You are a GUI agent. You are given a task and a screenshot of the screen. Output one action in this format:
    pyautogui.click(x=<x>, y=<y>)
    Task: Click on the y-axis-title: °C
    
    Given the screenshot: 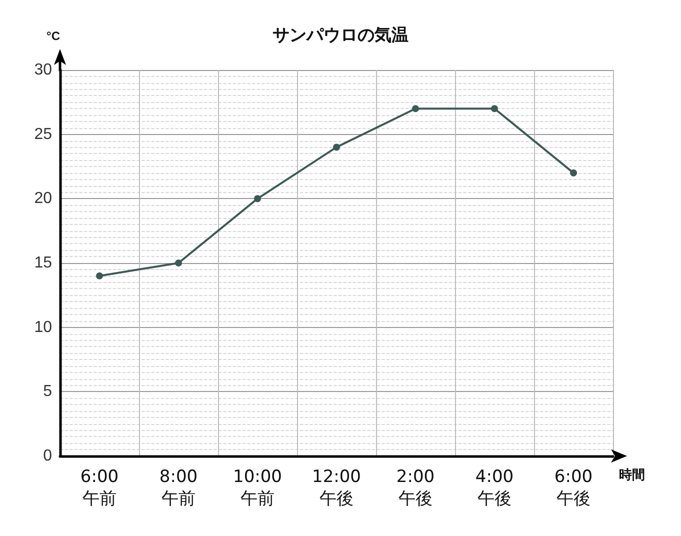 What is the action you would take?
    pyautogui.click(x=53, y=36)
    